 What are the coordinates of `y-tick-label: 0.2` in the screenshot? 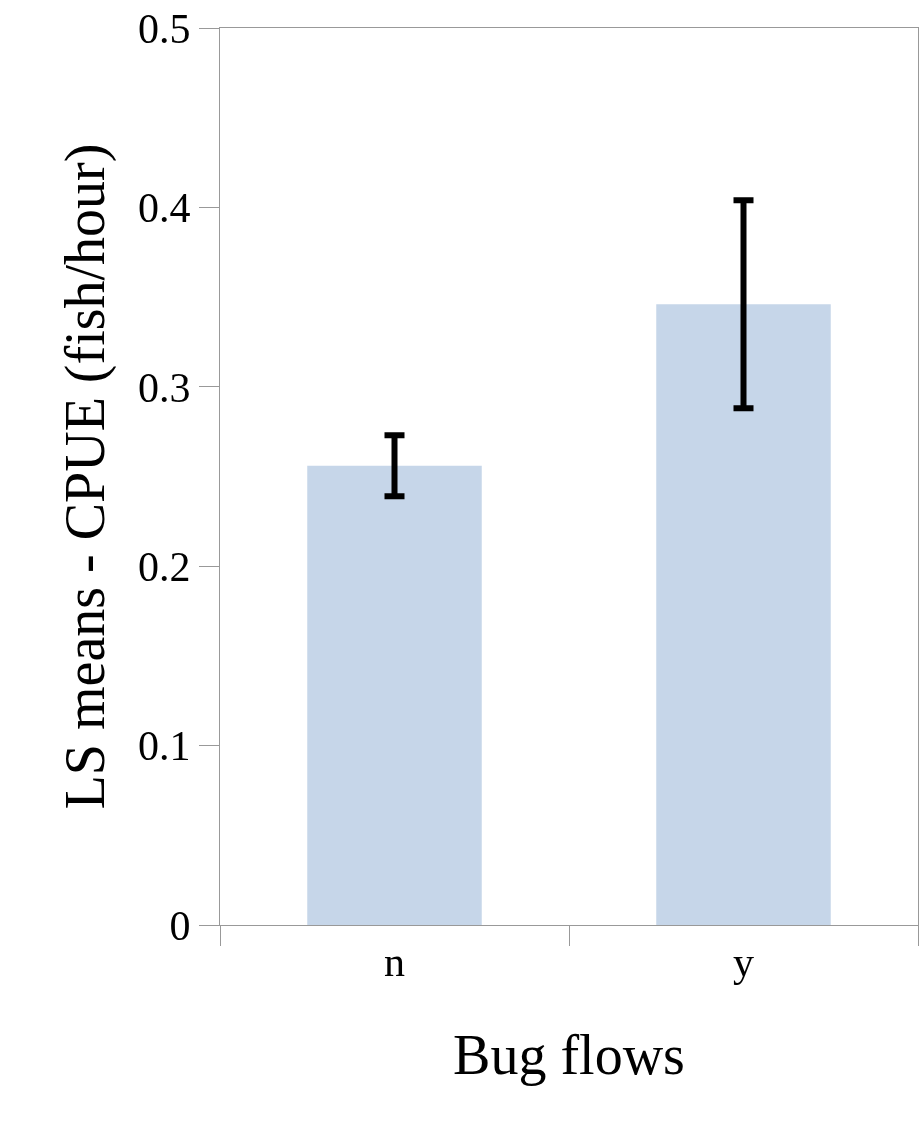 It's located at (164, 566).